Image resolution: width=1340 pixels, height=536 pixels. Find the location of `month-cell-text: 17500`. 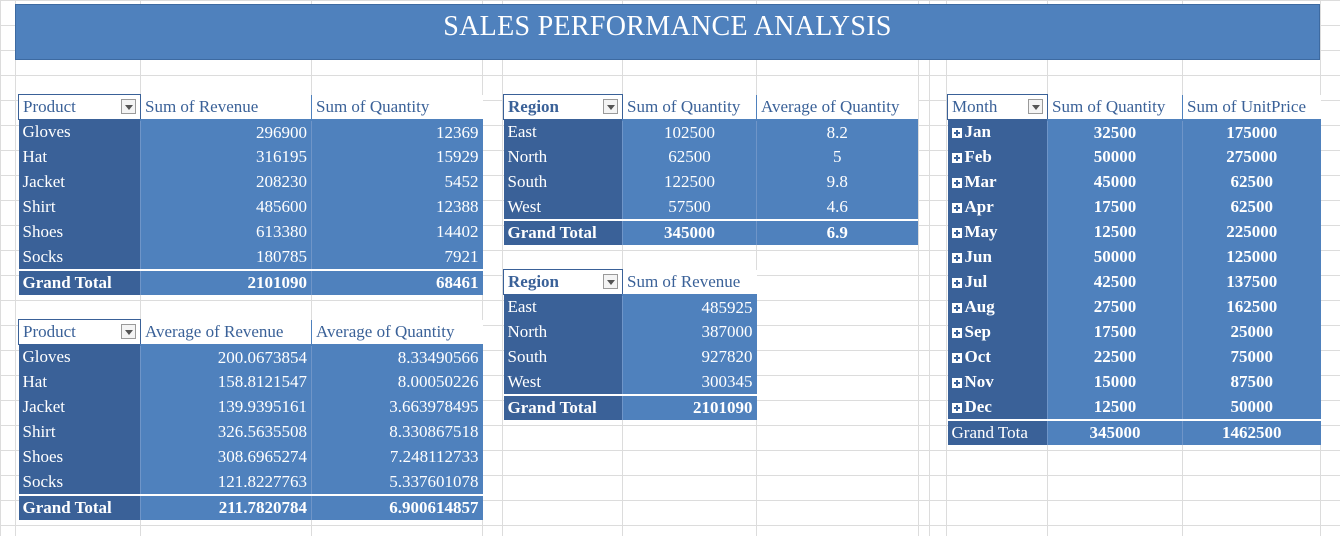

month-cell-text: 17500 is located at coordinates (1115, 206).